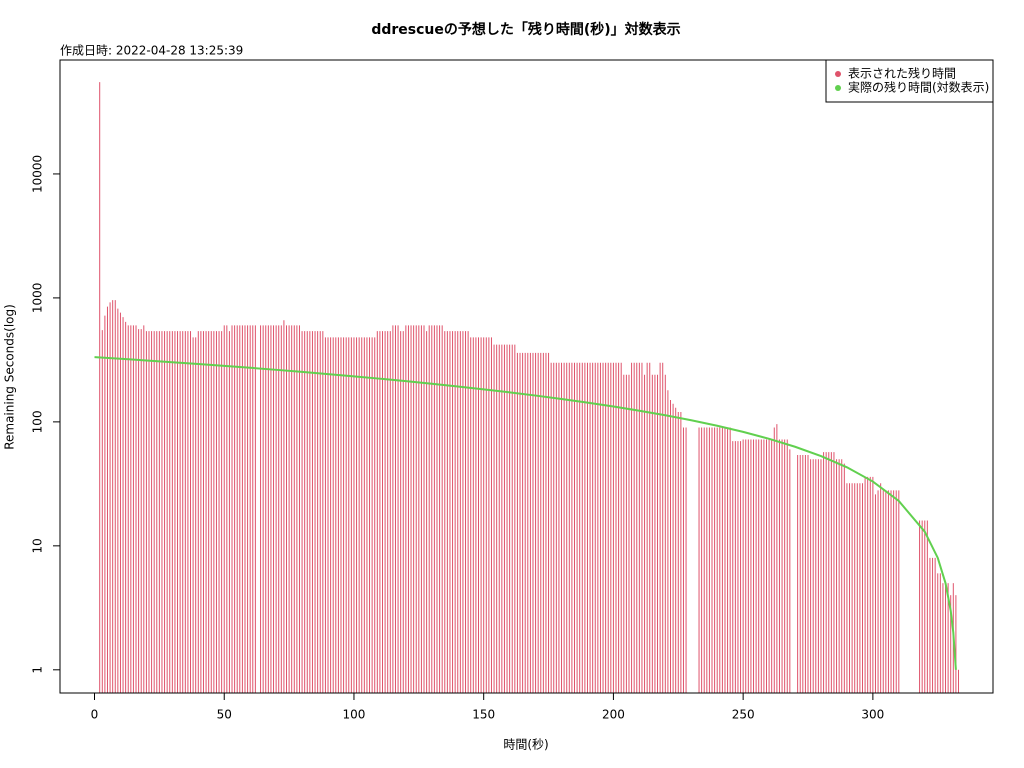  Describe the element at coordinates (38, 421) in the screenshot. I see `y-tick-label: 100` at that location.